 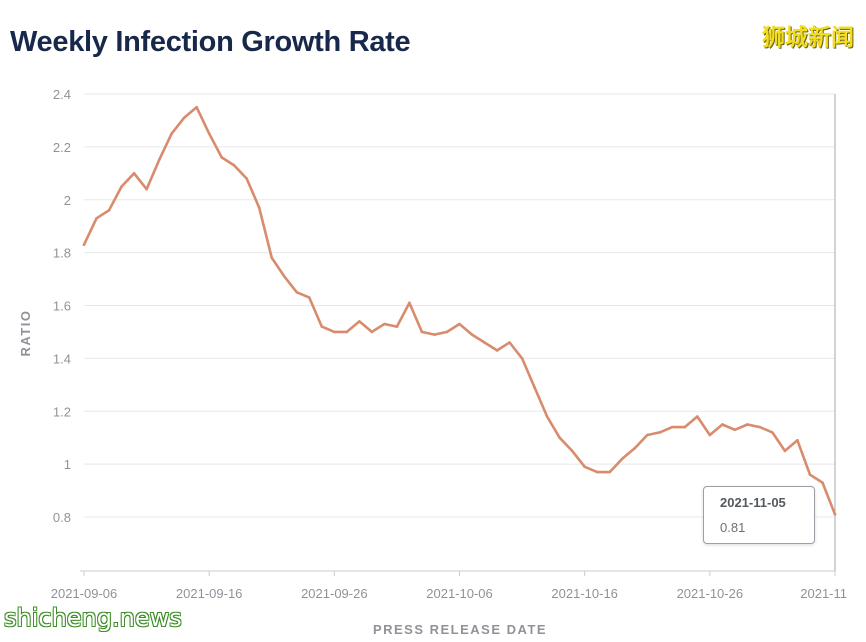 What do you see at coordinates (753, 502) in the screenshot?
I see `tooltip-date: 2021-11-05` at bounding box center [753, 502].